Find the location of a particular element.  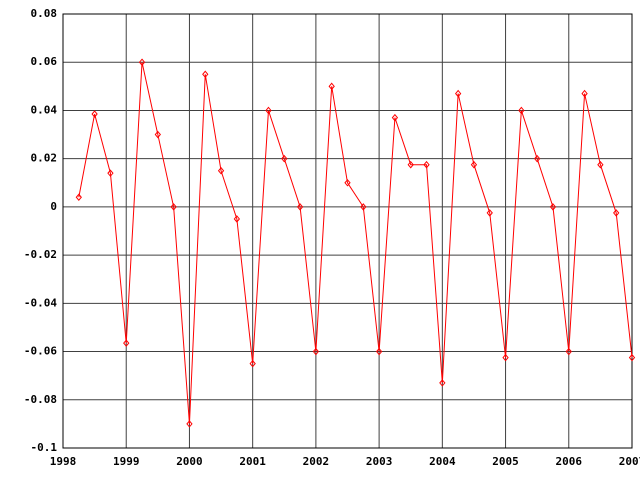

x-tick-label: 2007 is located at coordinates (629, 461).